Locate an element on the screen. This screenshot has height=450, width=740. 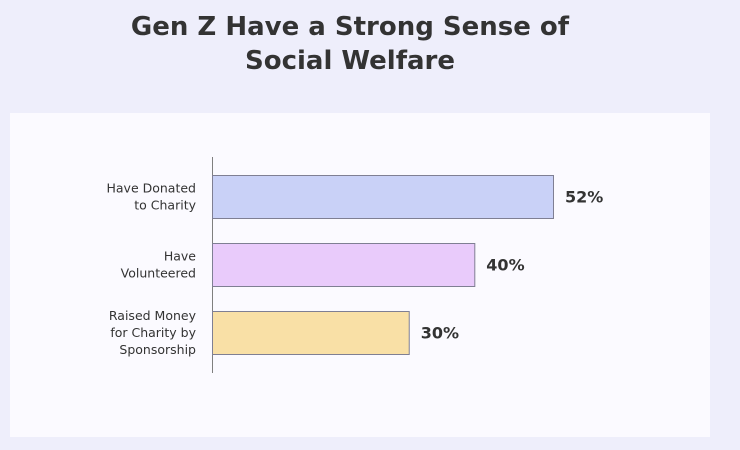
category-label-line: to Charity is located at coordinates (165, 205).